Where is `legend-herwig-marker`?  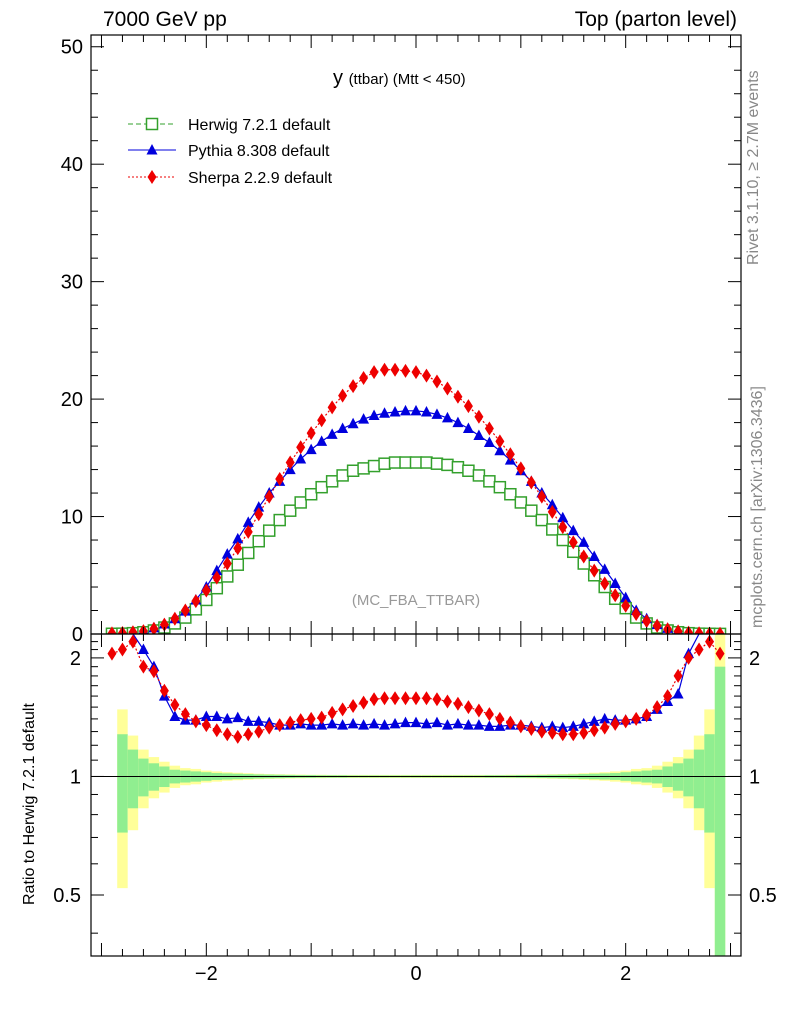
legend-herwig-marker is located at coordinates (152, 124).